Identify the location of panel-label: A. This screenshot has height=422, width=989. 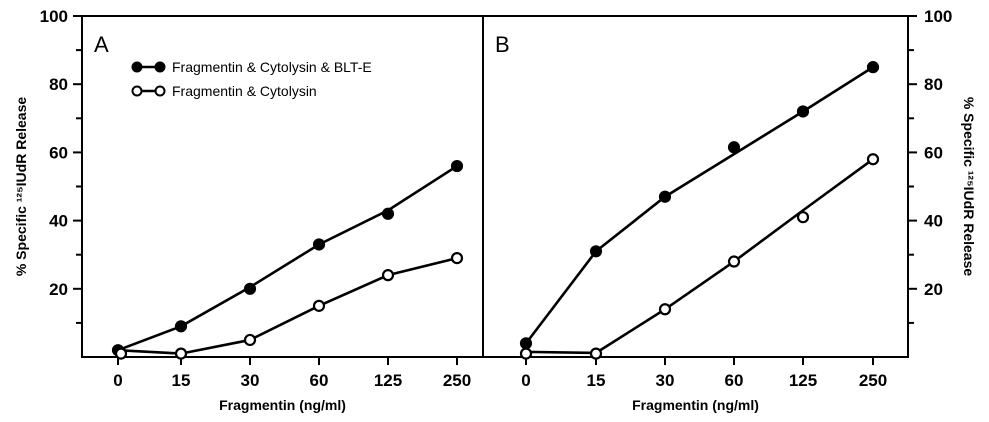
(101, 44).